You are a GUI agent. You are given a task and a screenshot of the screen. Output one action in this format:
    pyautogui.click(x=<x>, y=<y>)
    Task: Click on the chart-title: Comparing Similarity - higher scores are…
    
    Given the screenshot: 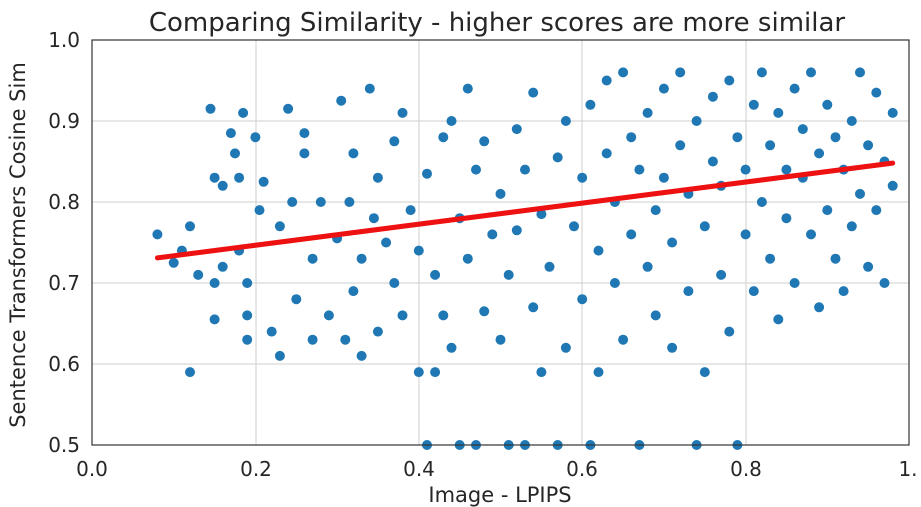 What is the action you would take?
    pyautogui.click(x=497, y=23)
    